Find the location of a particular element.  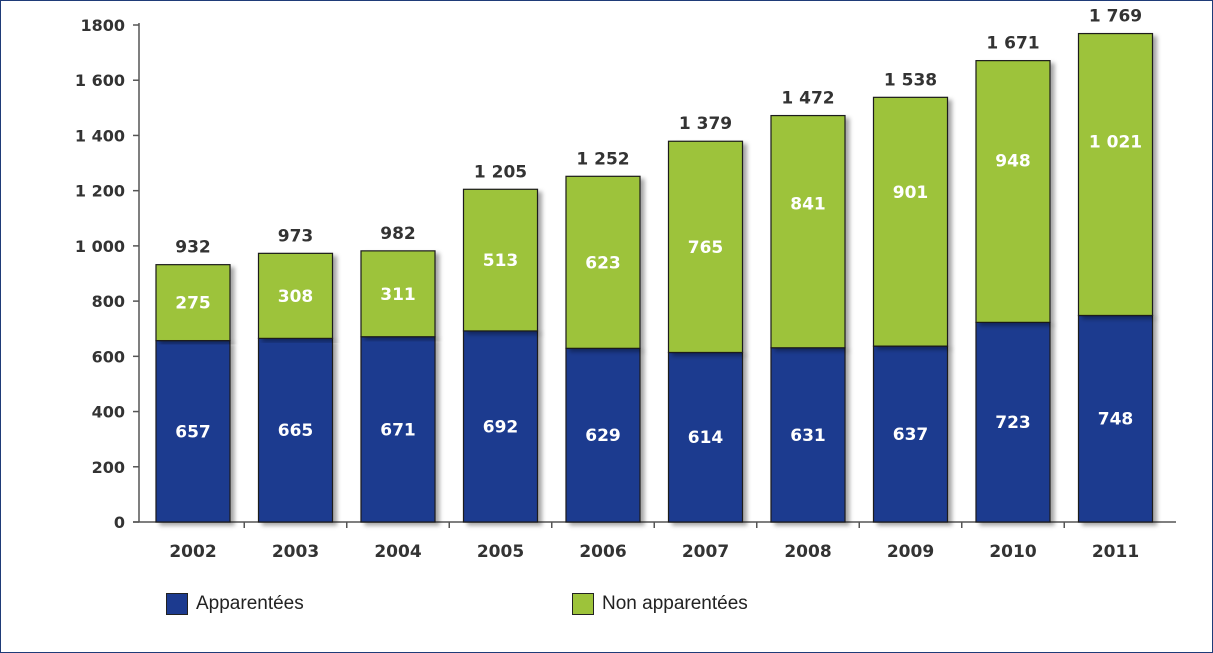

category-label: 2007 is located at coordinates (705, 552).